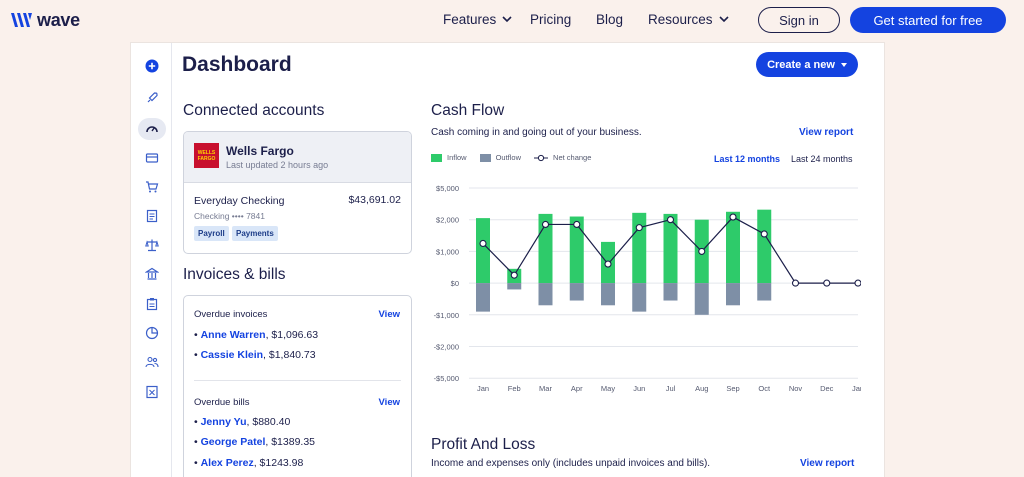 This screenshot has width=1024, height=477. I want to click on bill-vendor-name: Alex Perez, so click(227, 463).